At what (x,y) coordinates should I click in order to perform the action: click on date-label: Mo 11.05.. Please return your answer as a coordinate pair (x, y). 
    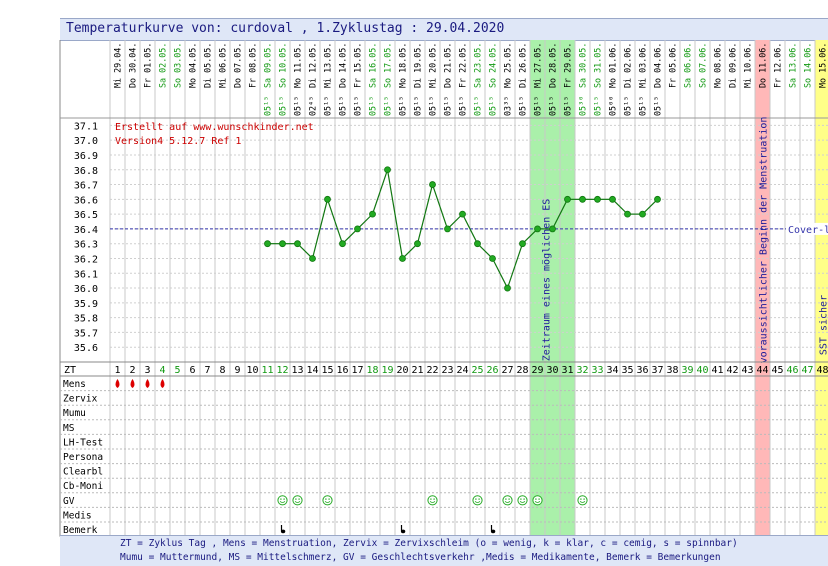
    Looking at the image, I should click on (298, 65).